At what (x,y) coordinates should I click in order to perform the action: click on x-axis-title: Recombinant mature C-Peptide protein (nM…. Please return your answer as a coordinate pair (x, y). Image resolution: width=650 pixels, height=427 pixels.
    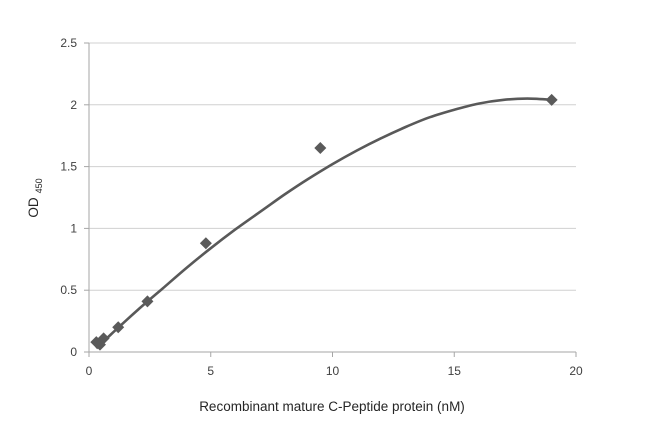
    Looking at the image, I should click on (332, 406).